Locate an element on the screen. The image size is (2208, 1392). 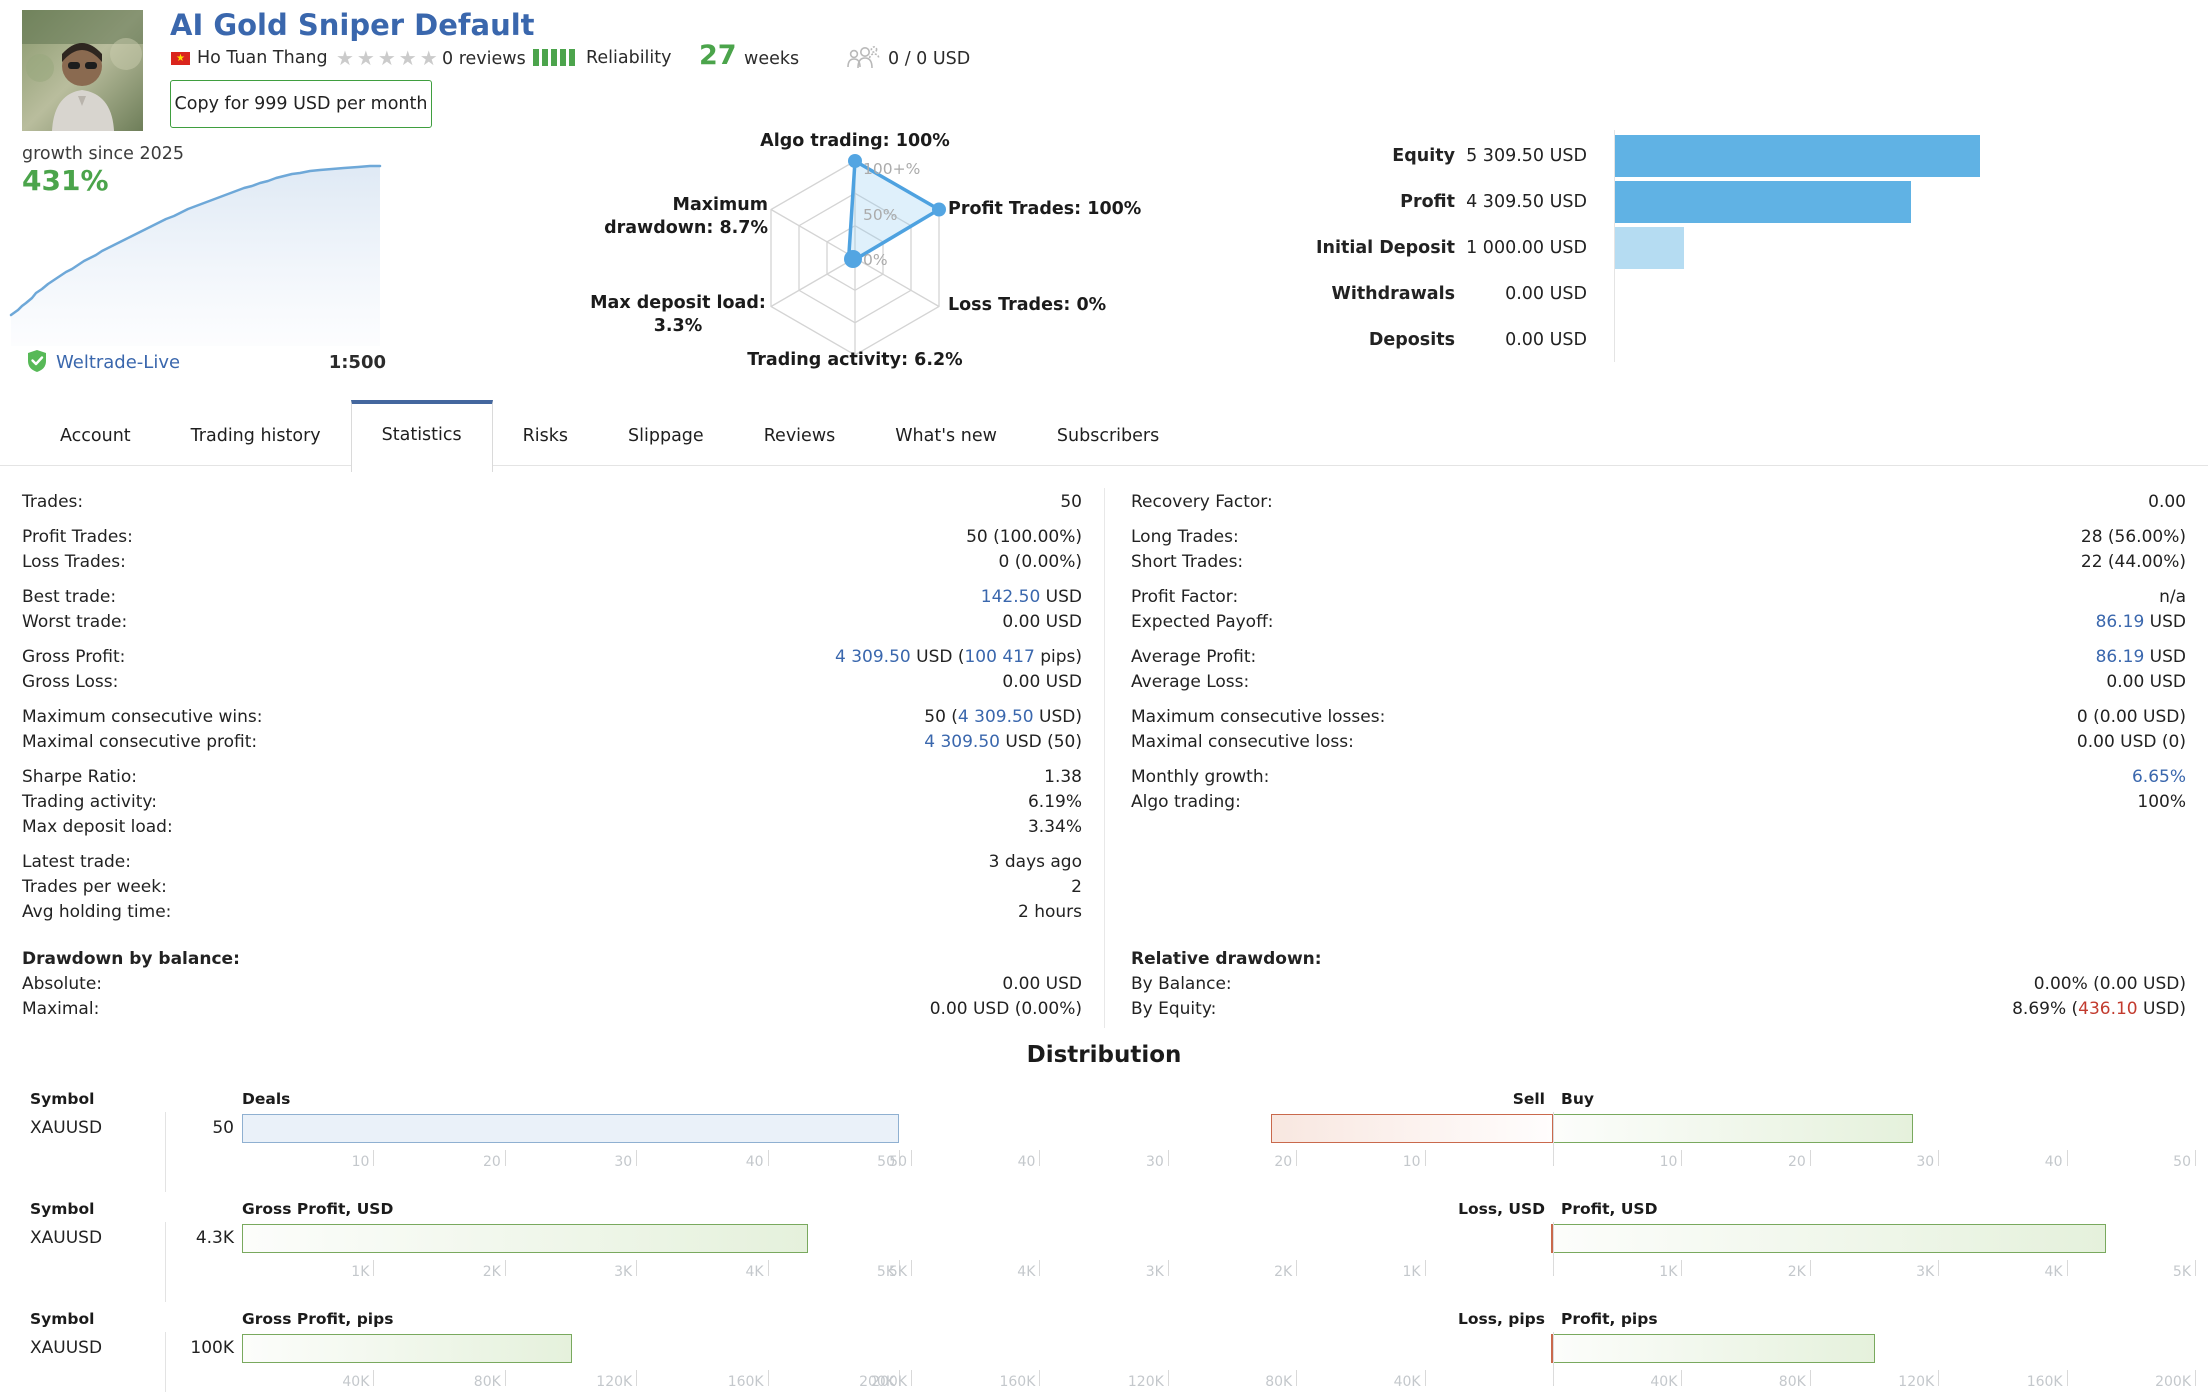
tab-trading-history: Trading history is located at coordinates (255, 436).